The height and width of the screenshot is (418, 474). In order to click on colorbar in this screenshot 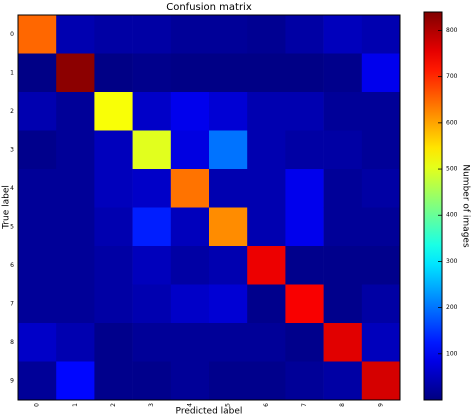, I will do `click(433, 206)`.